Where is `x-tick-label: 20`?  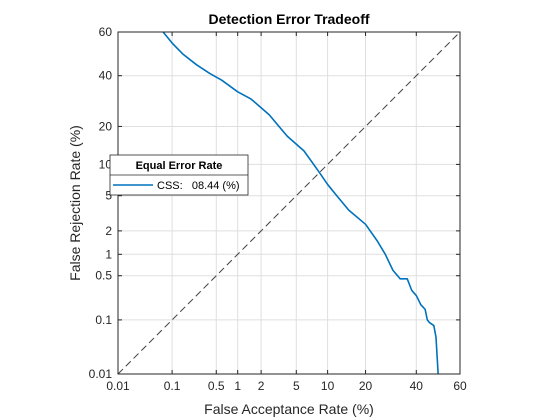
x-tick-label: 20 is located at coordinates (366, 386).